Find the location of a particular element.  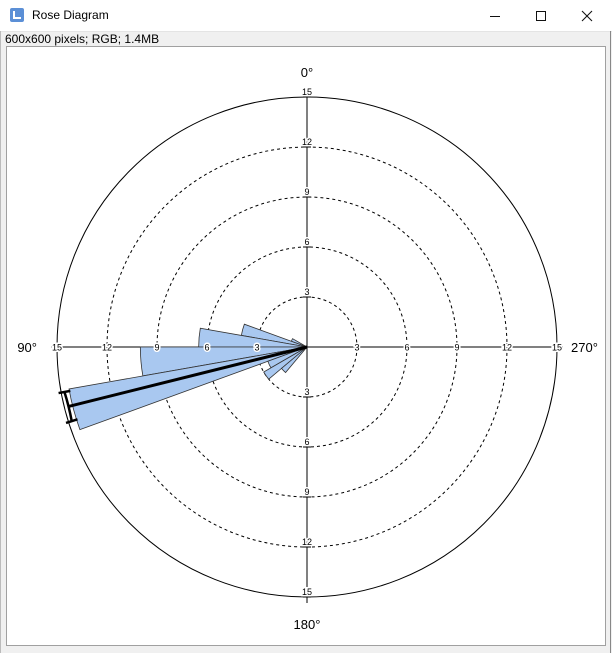

ring-label-right-9: 9 is located at coordinates (456, 348).